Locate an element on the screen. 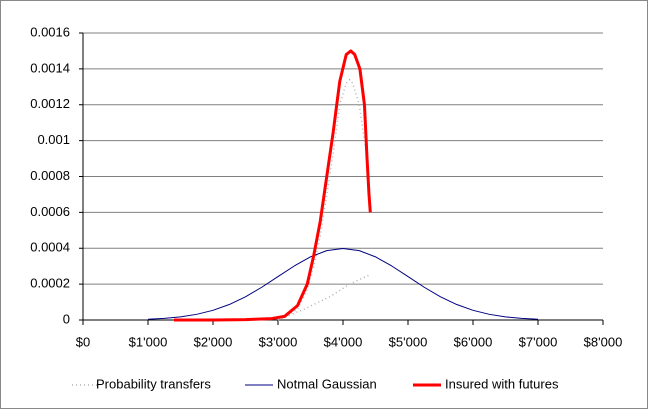  x-tick-label: $7'000 is located at coordinates (538, 341).